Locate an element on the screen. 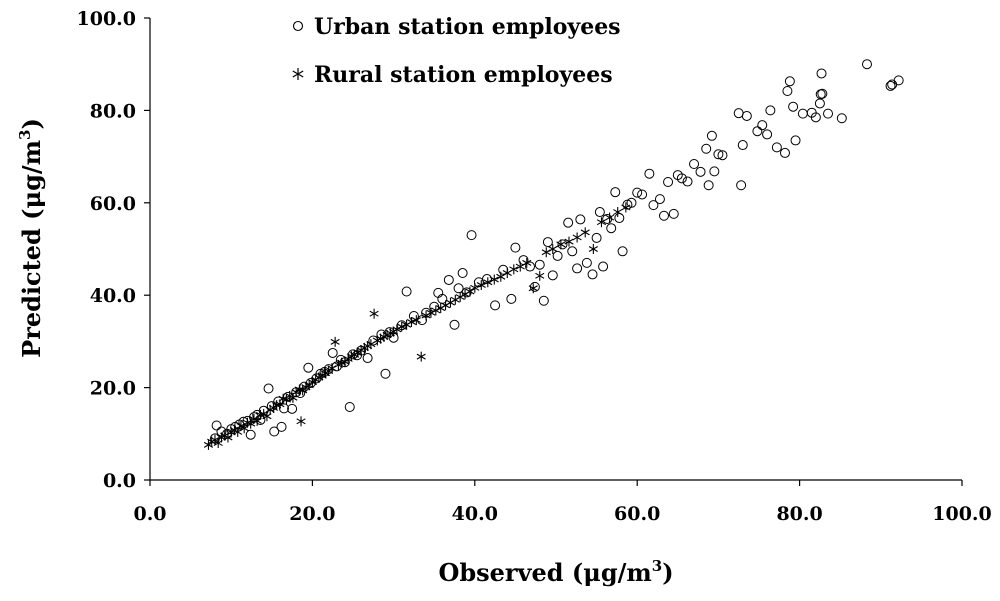 This screenshot has height=601, width=1000. legend-asterisk-marker is located at coordinates (298, 74).